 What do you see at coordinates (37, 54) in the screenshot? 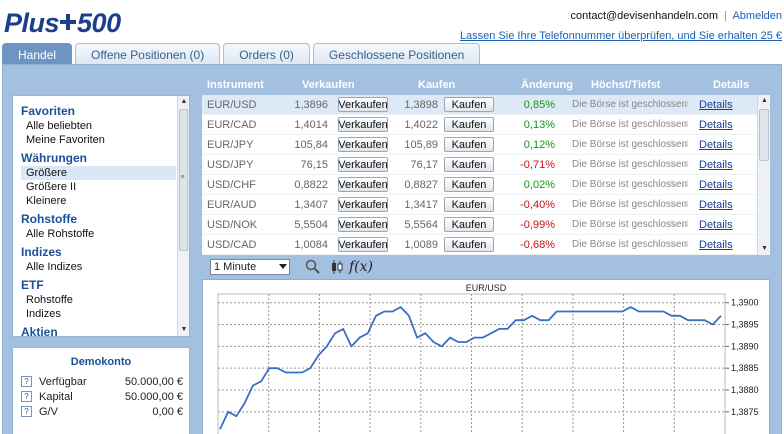
I see `tab-handel: Handel` at bounding box center [37, 54].